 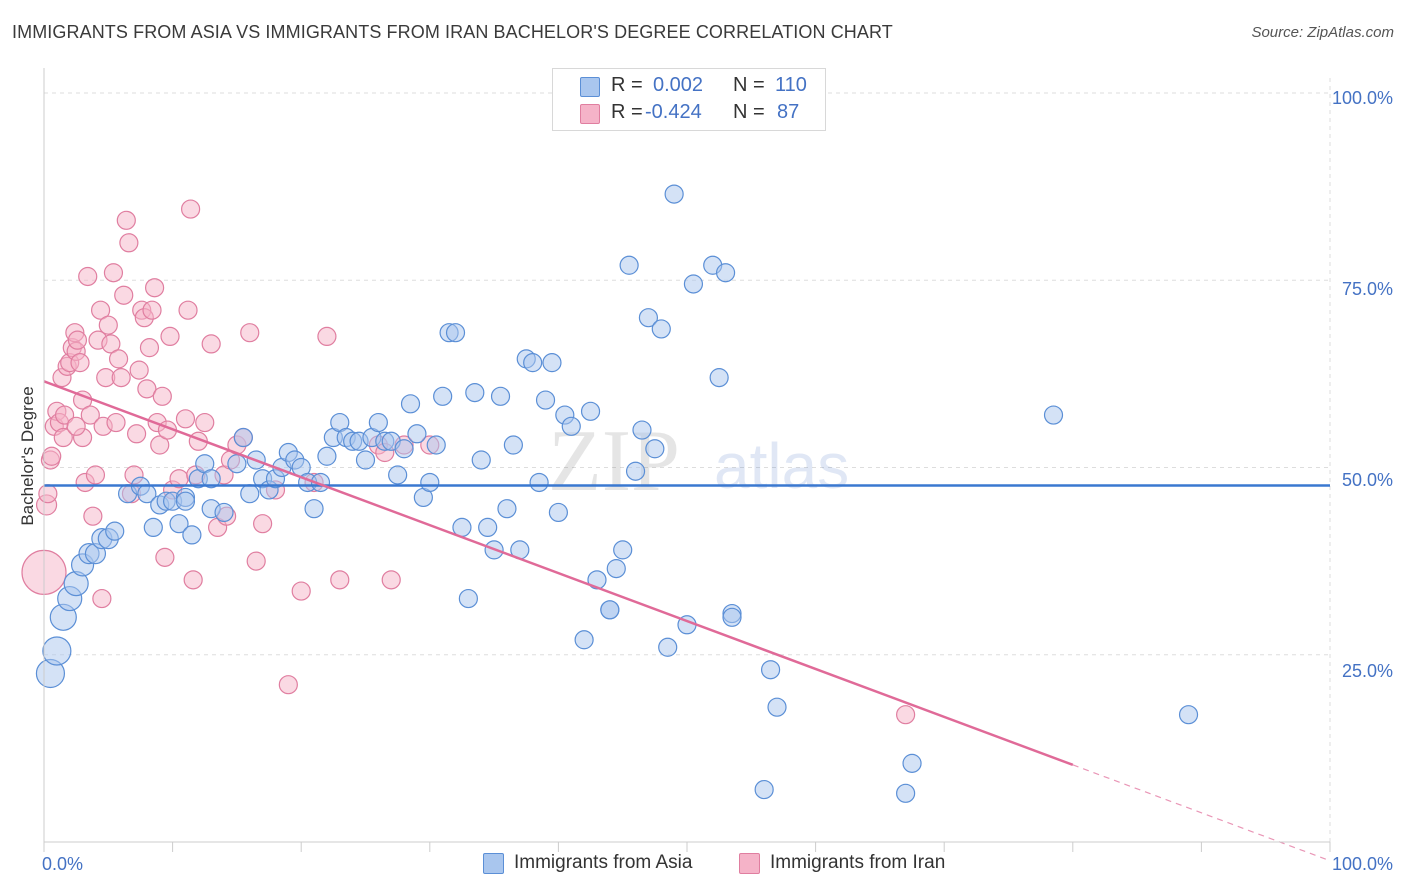 What do you see at coordinates (1322, 32) in the screenshot?
I see `source-label: Source: ZipAtlas.com` at bounding box center [1322, 32].